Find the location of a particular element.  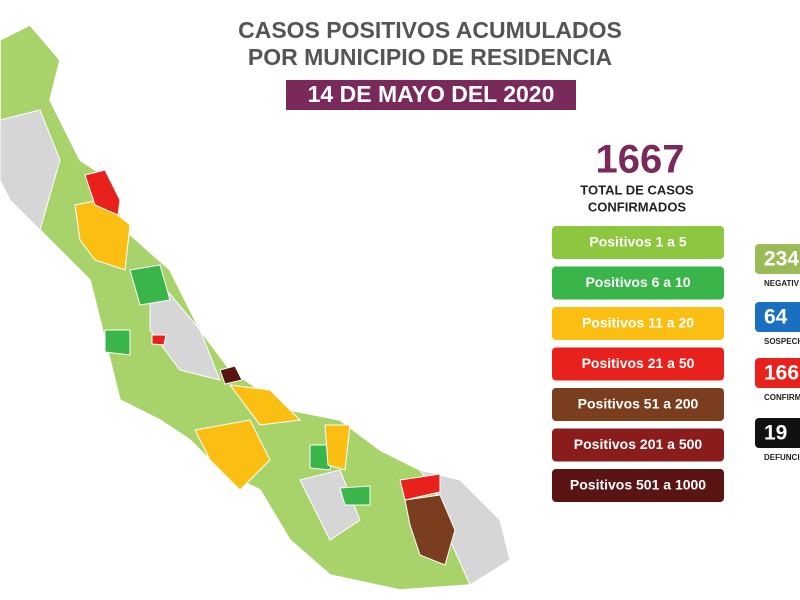

legend-label: Positivos 1 a 5 is located at coordinates (637, 242).